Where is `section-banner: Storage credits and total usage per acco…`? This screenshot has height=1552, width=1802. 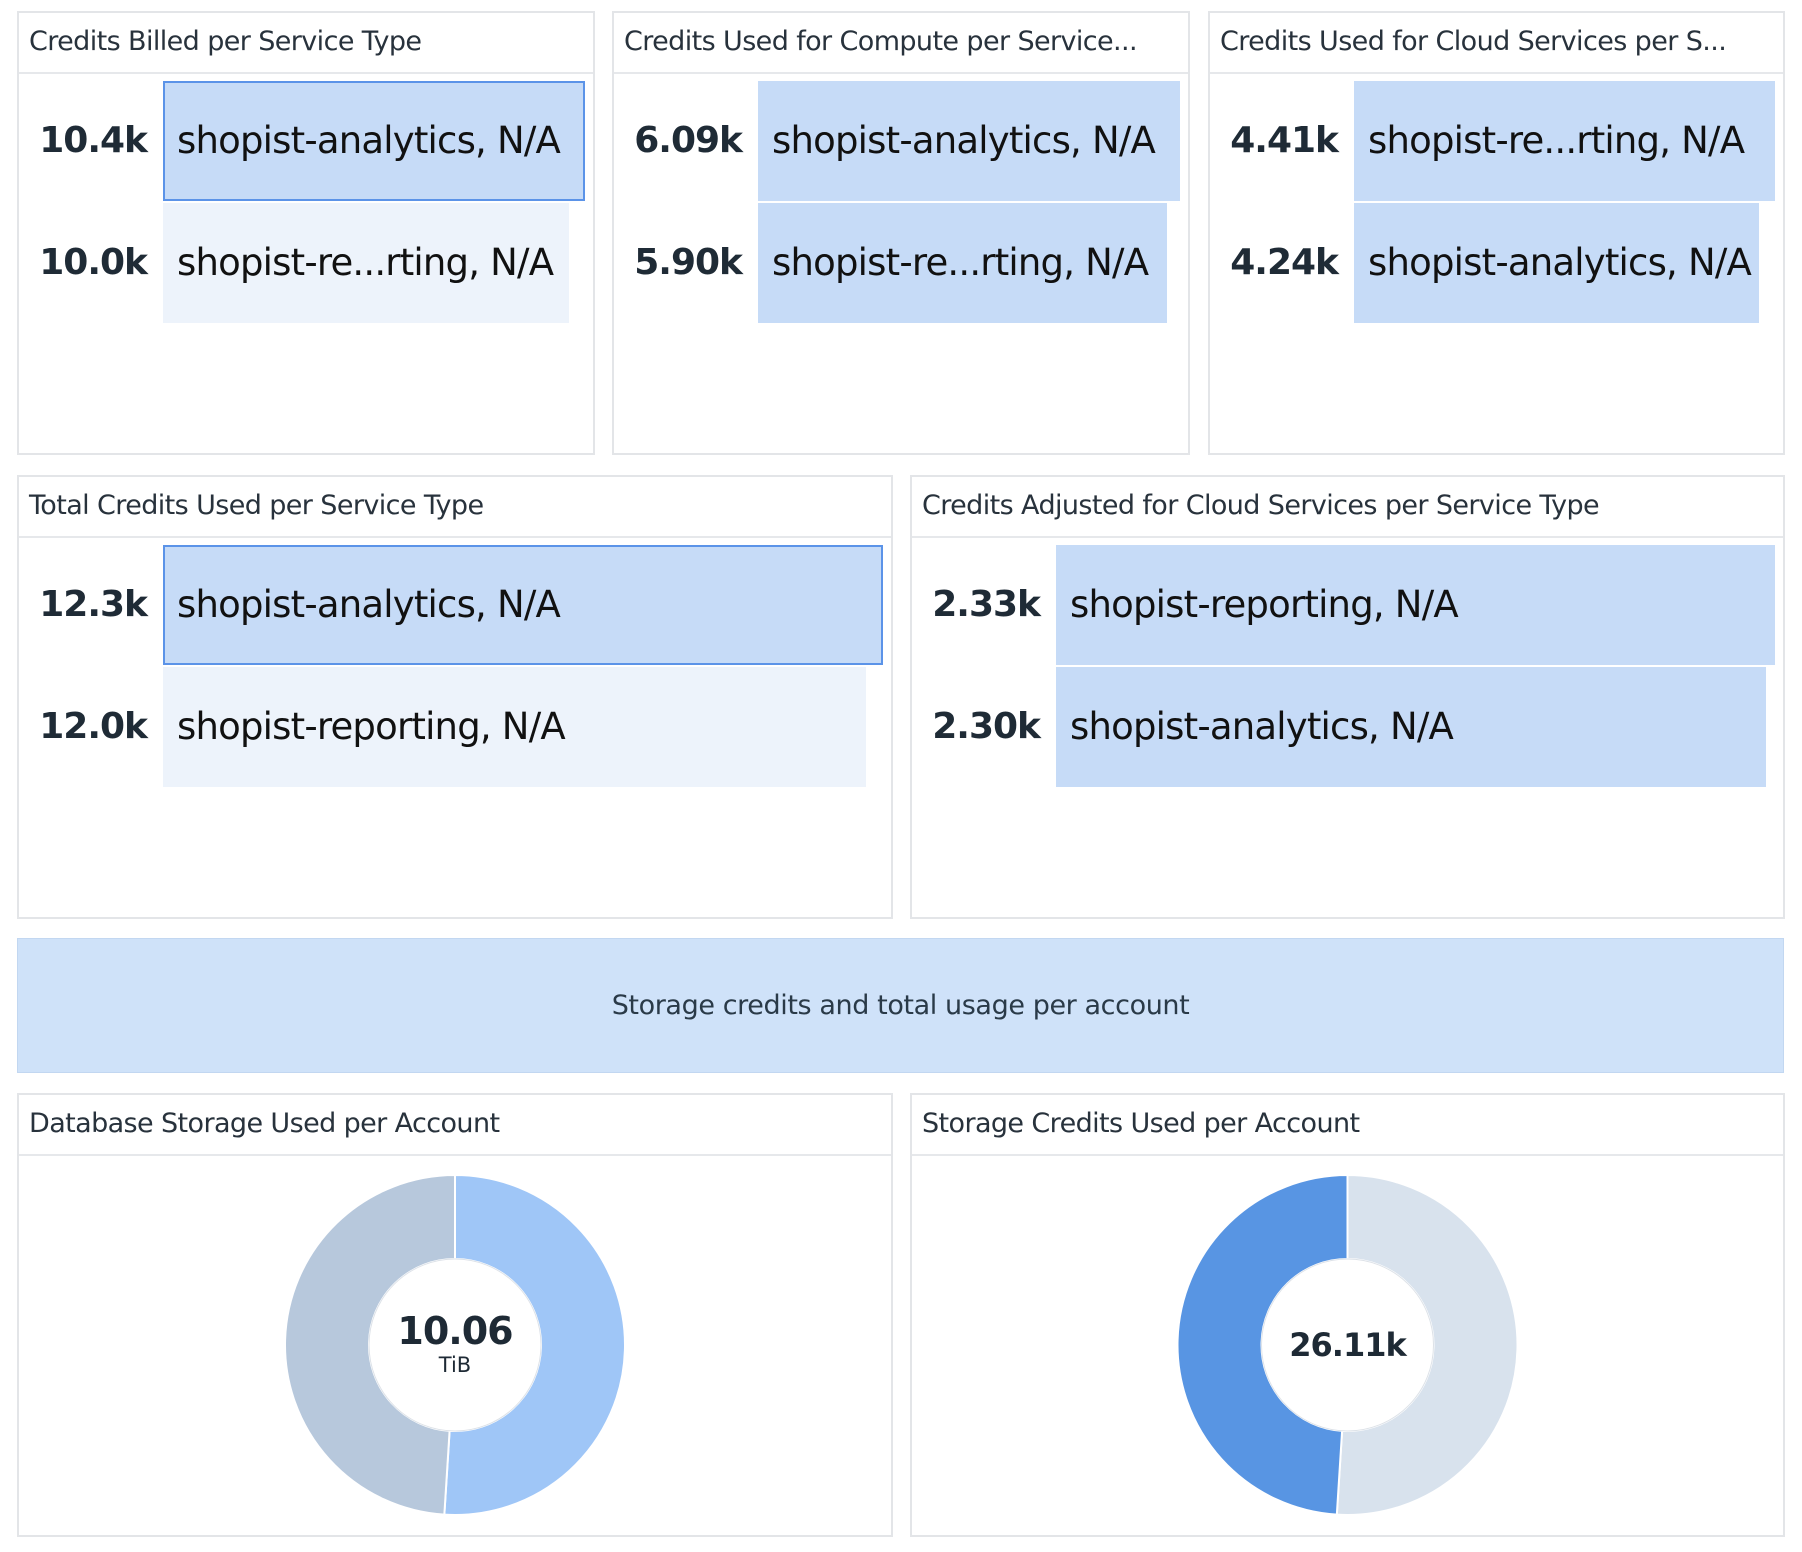
section-banner: Storage credits and total usage per acco… is located at coordinates (900, 1005).